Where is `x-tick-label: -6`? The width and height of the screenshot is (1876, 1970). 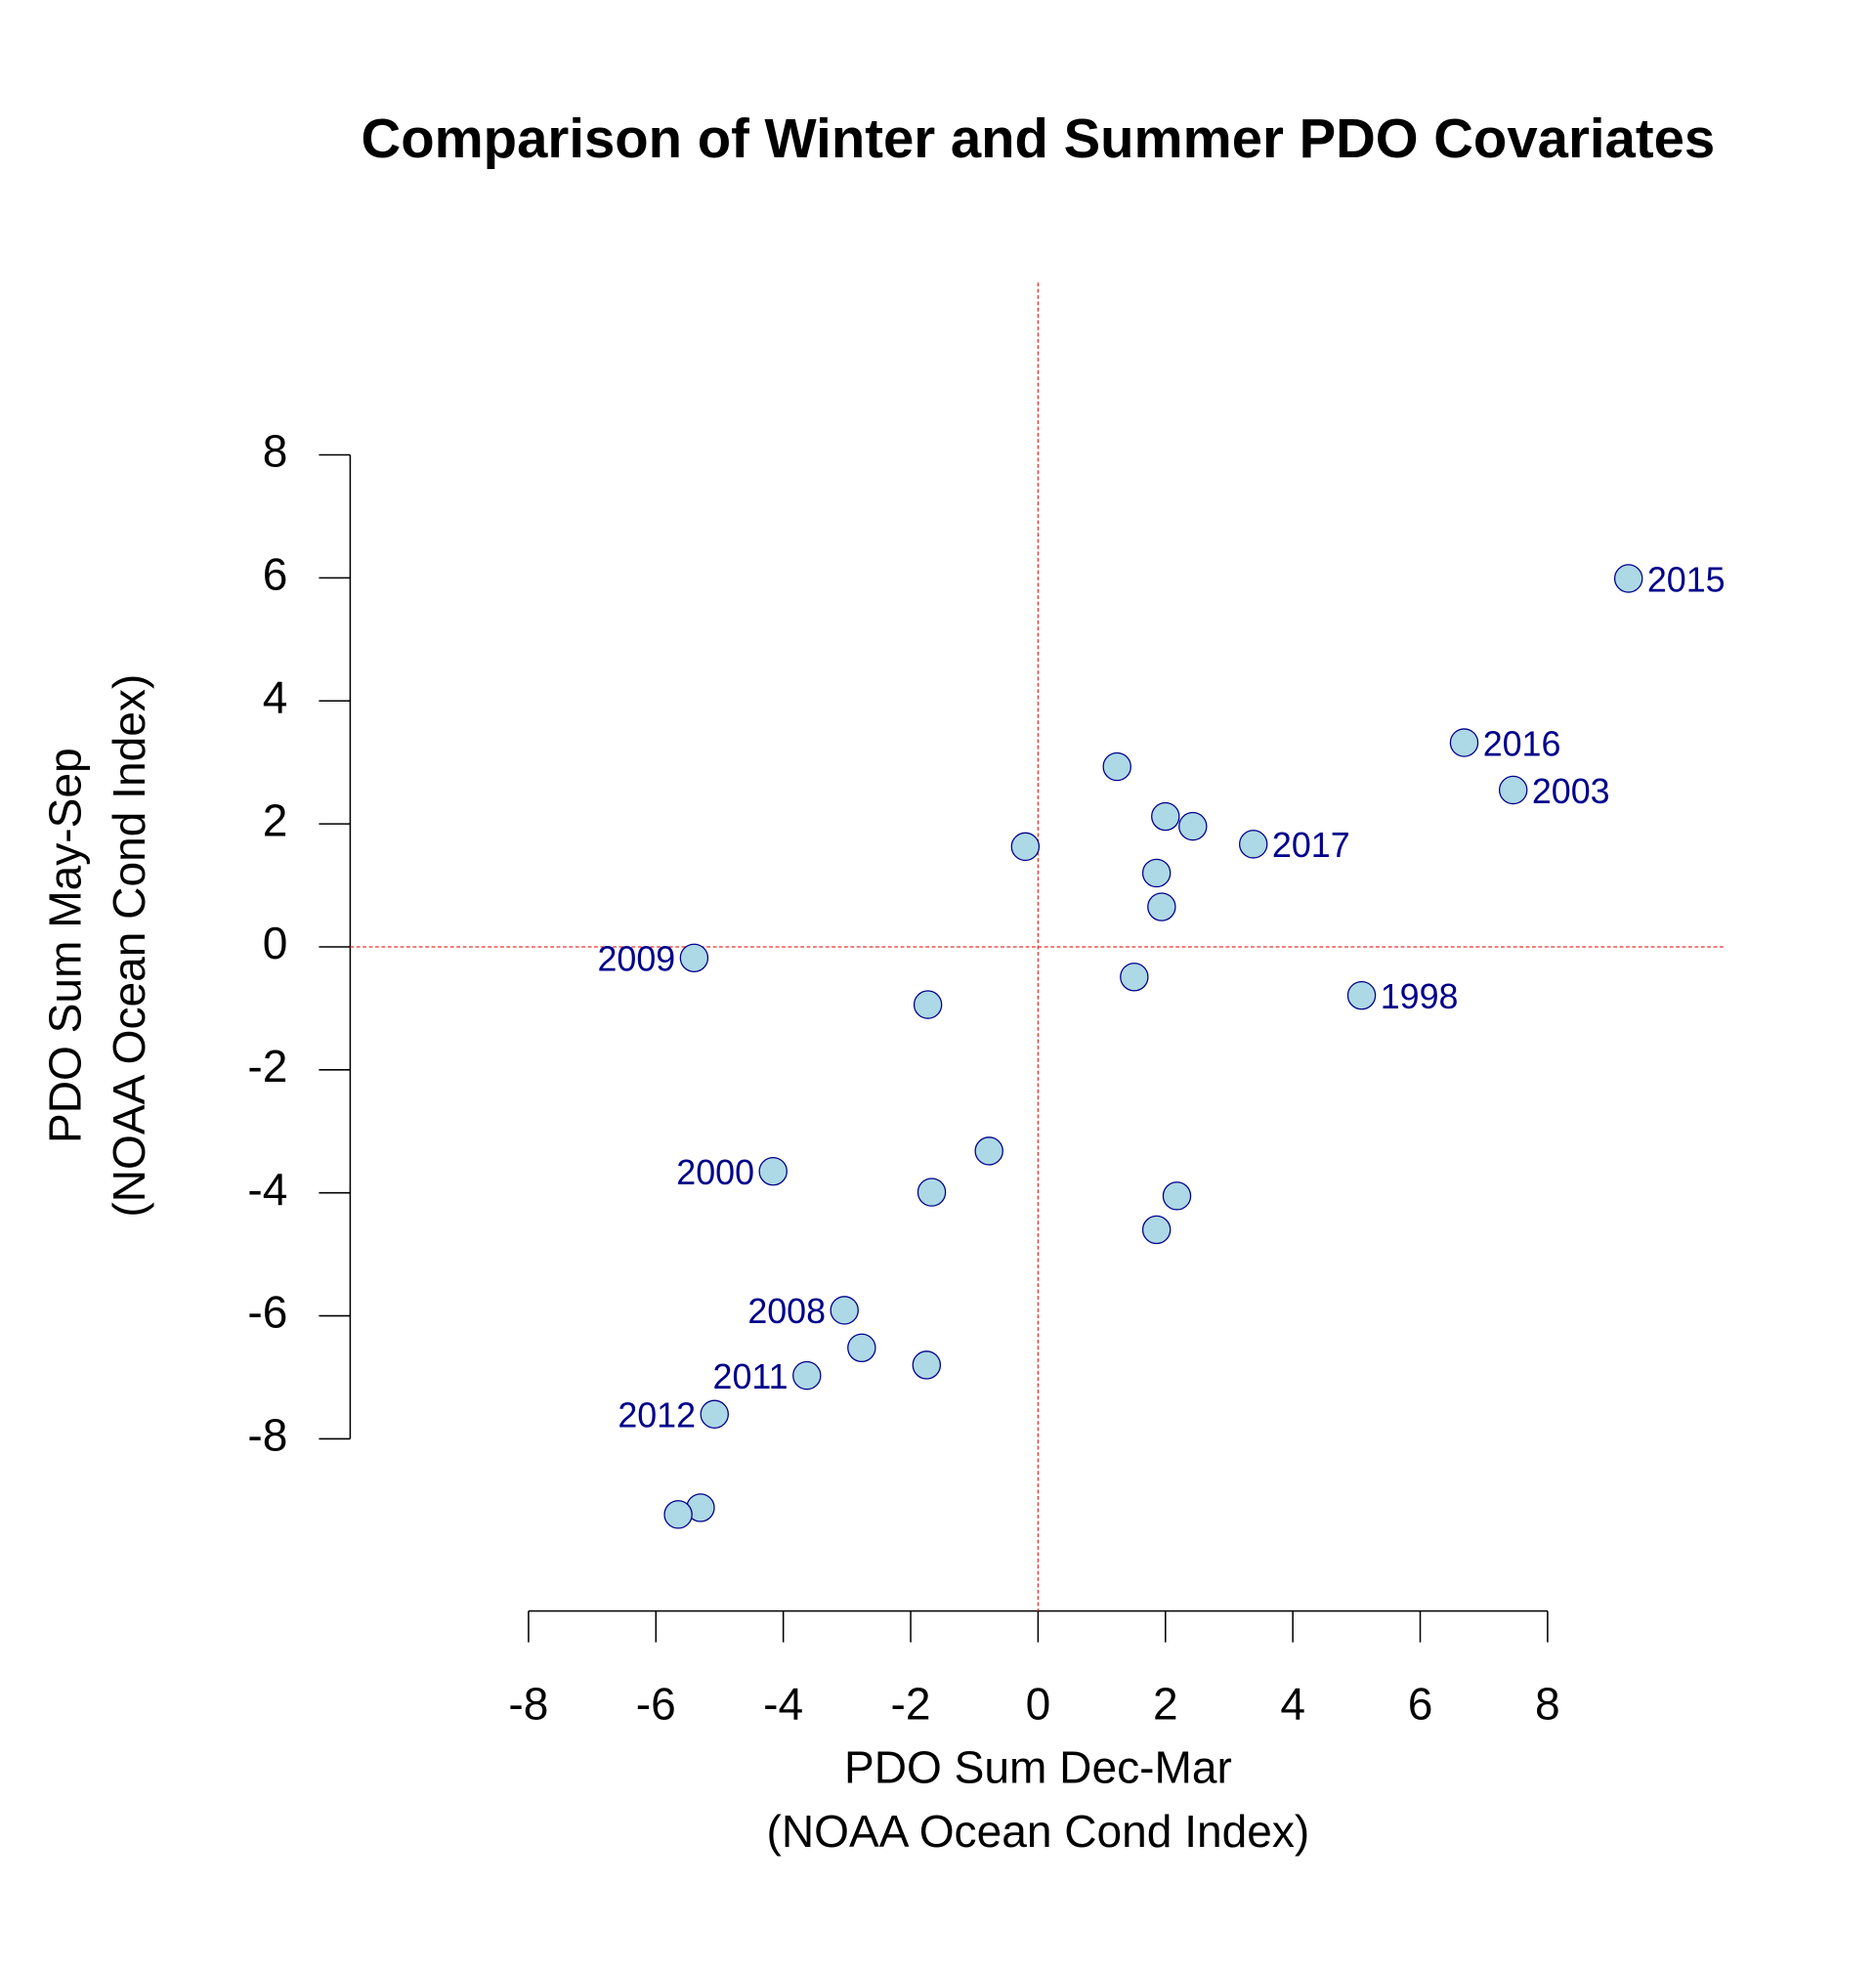
x-tick-label: -6 is located at coordinates (656, 1703).